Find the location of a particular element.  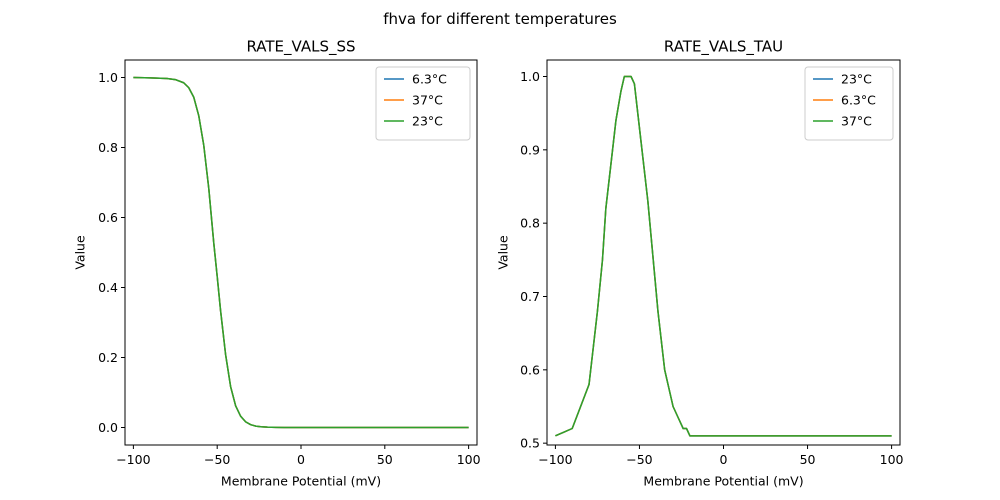

y-tick-label: 0.9 is located at coordinates (530, 149).